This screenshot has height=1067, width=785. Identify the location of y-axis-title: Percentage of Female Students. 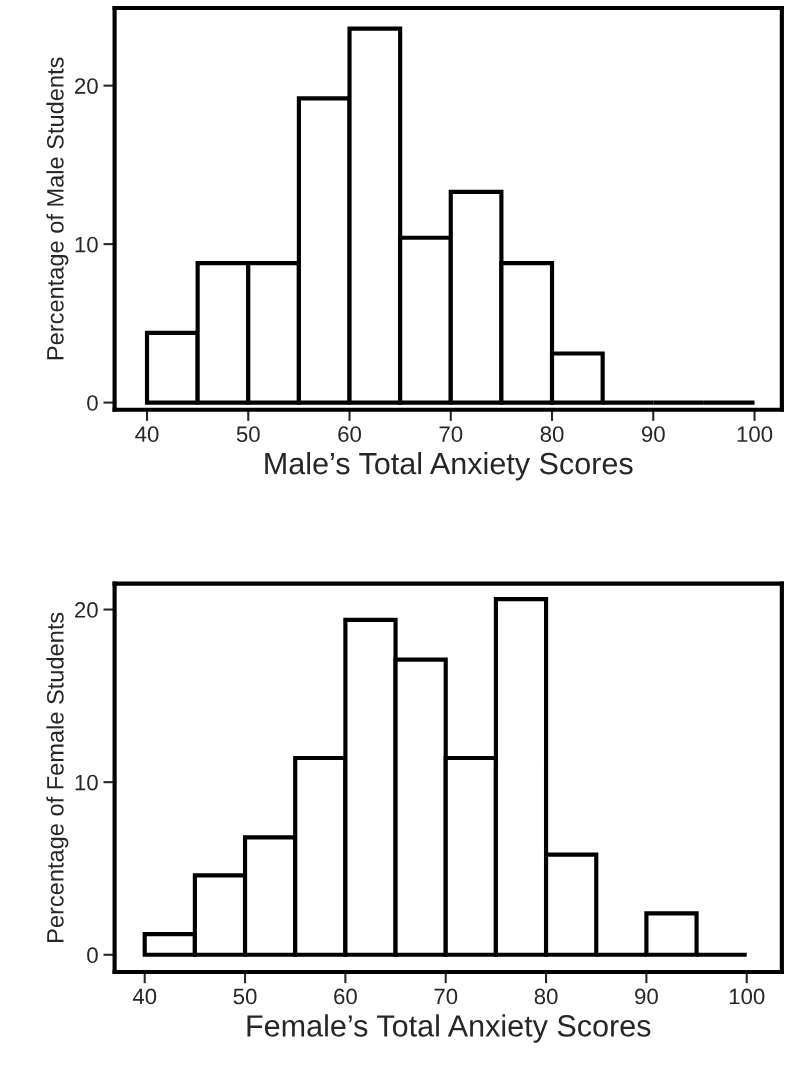
(57, 777).